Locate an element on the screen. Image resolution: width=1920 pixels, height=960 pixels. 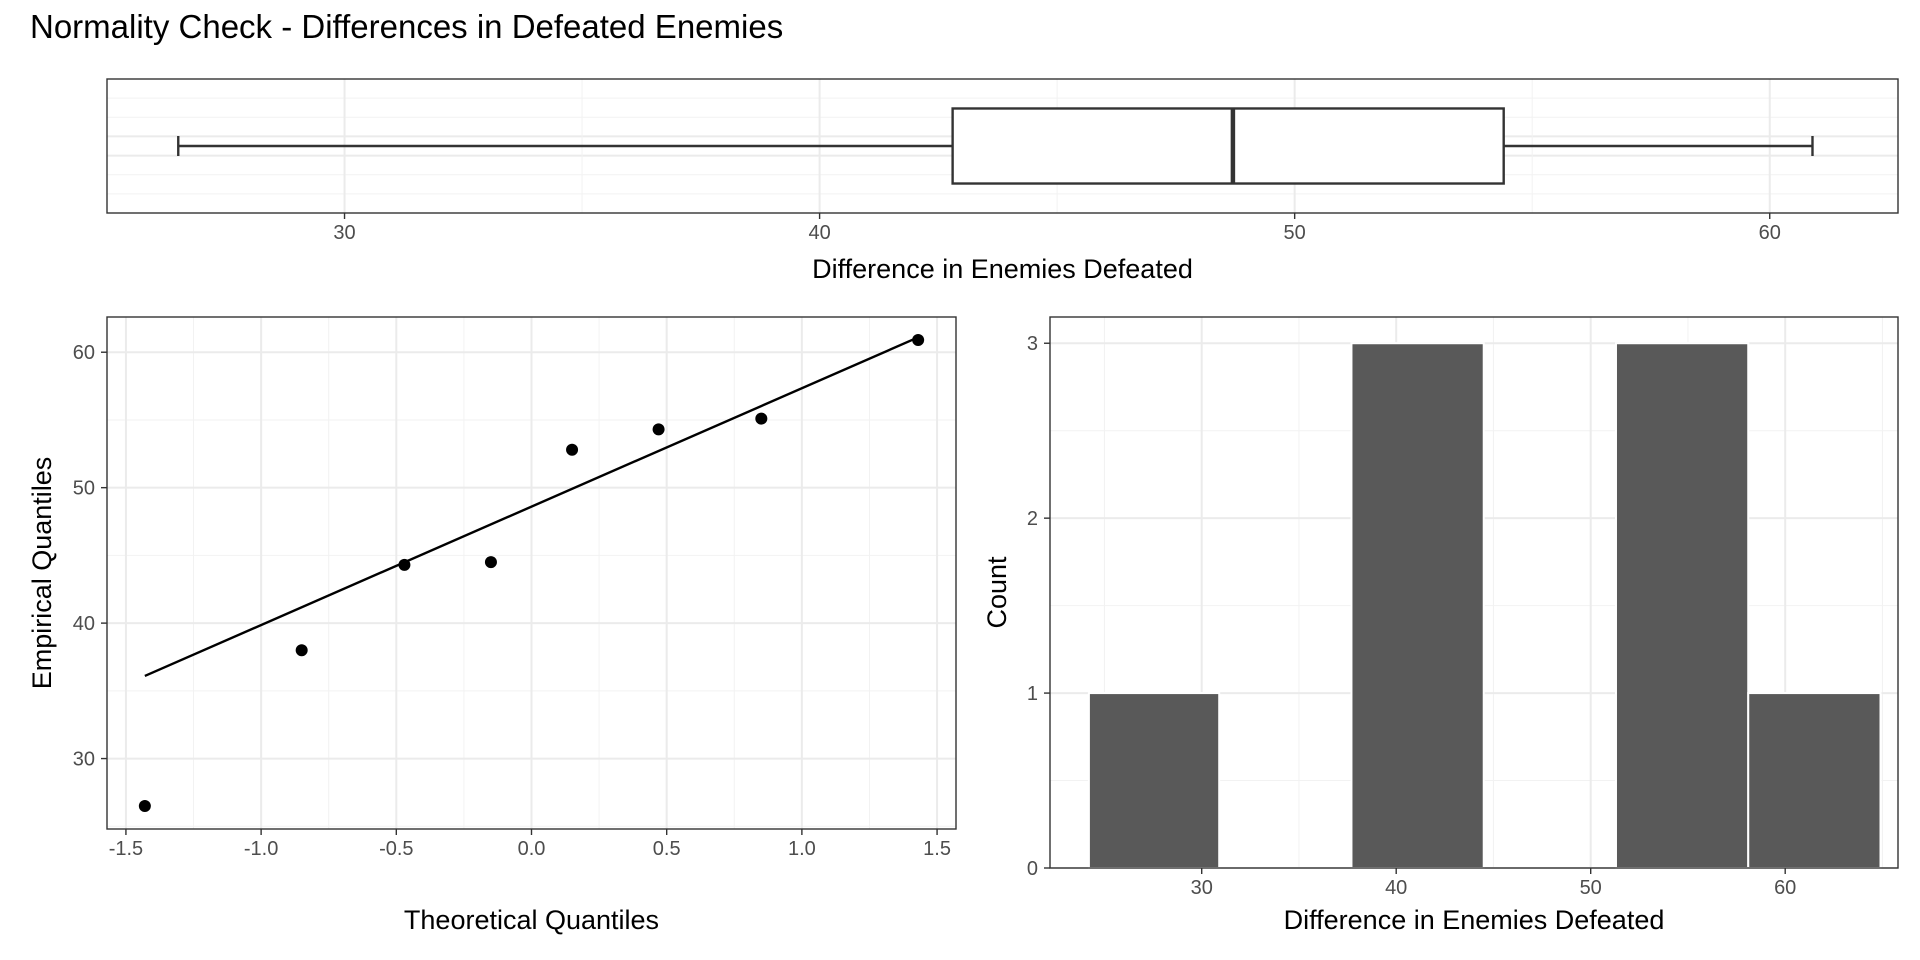
x-tick-label: 1.0 is located at coordinates (802, 849).